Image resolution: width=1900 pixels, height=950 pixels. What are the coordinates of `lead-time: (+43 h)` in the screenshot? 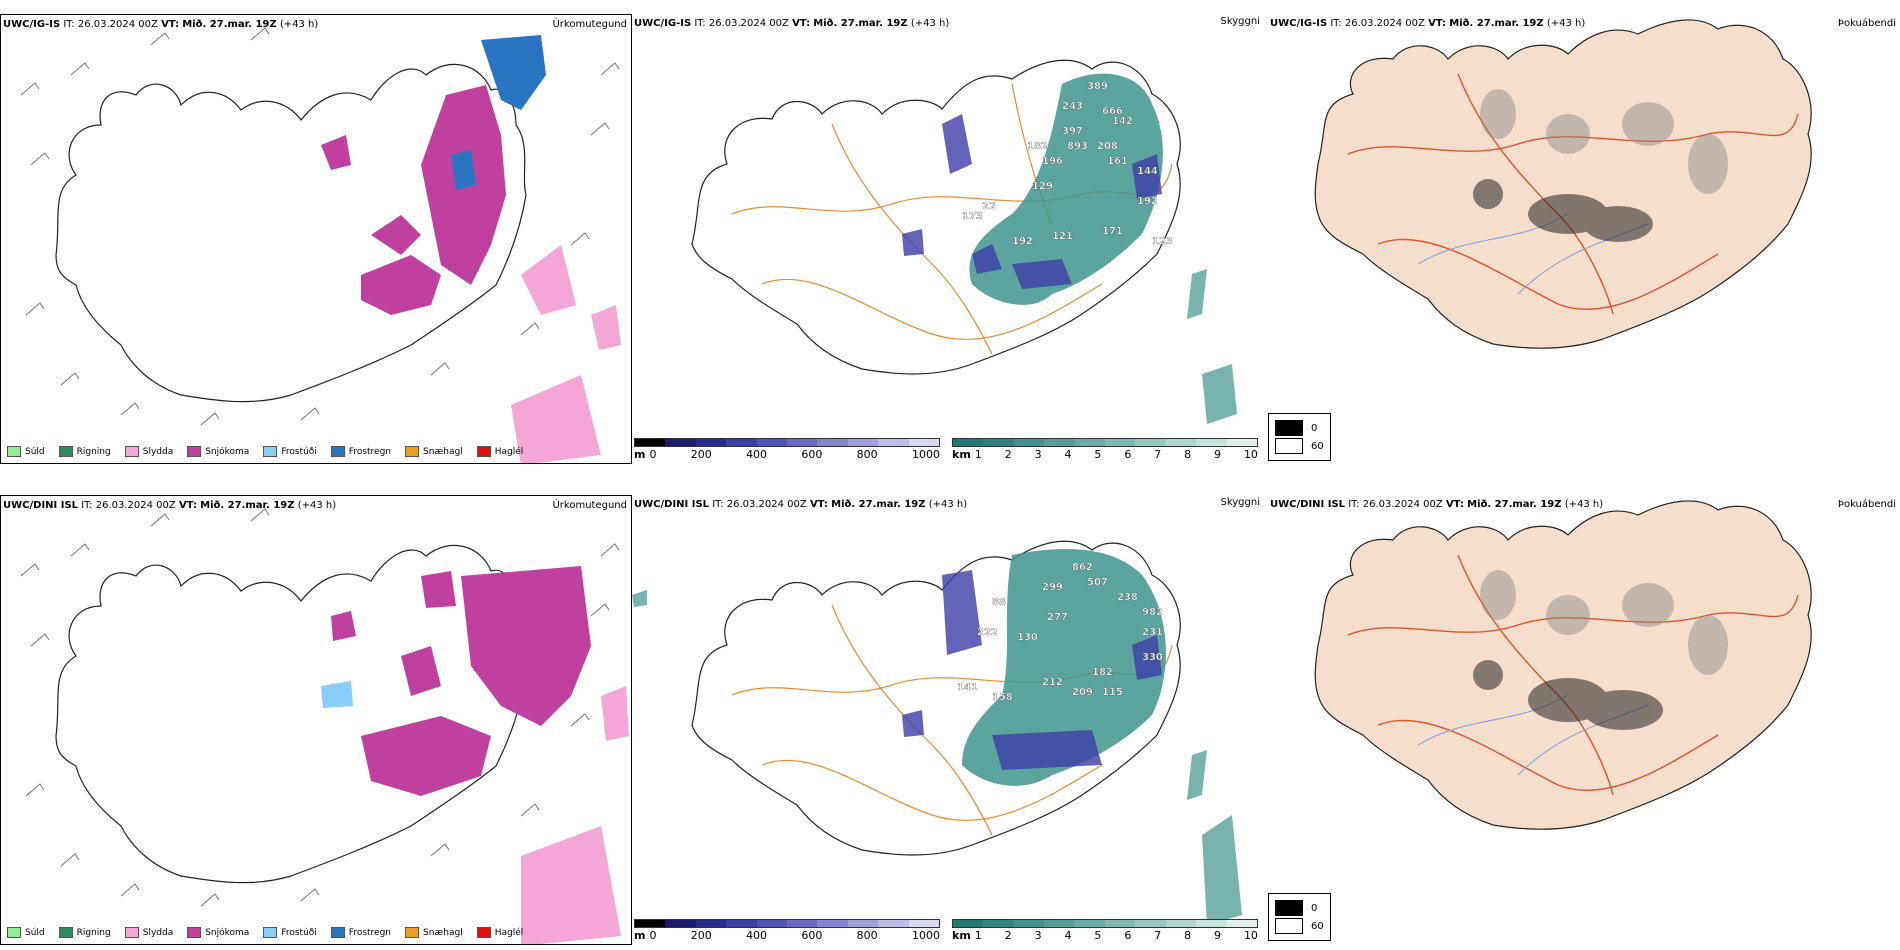 It's located at (317, 505).